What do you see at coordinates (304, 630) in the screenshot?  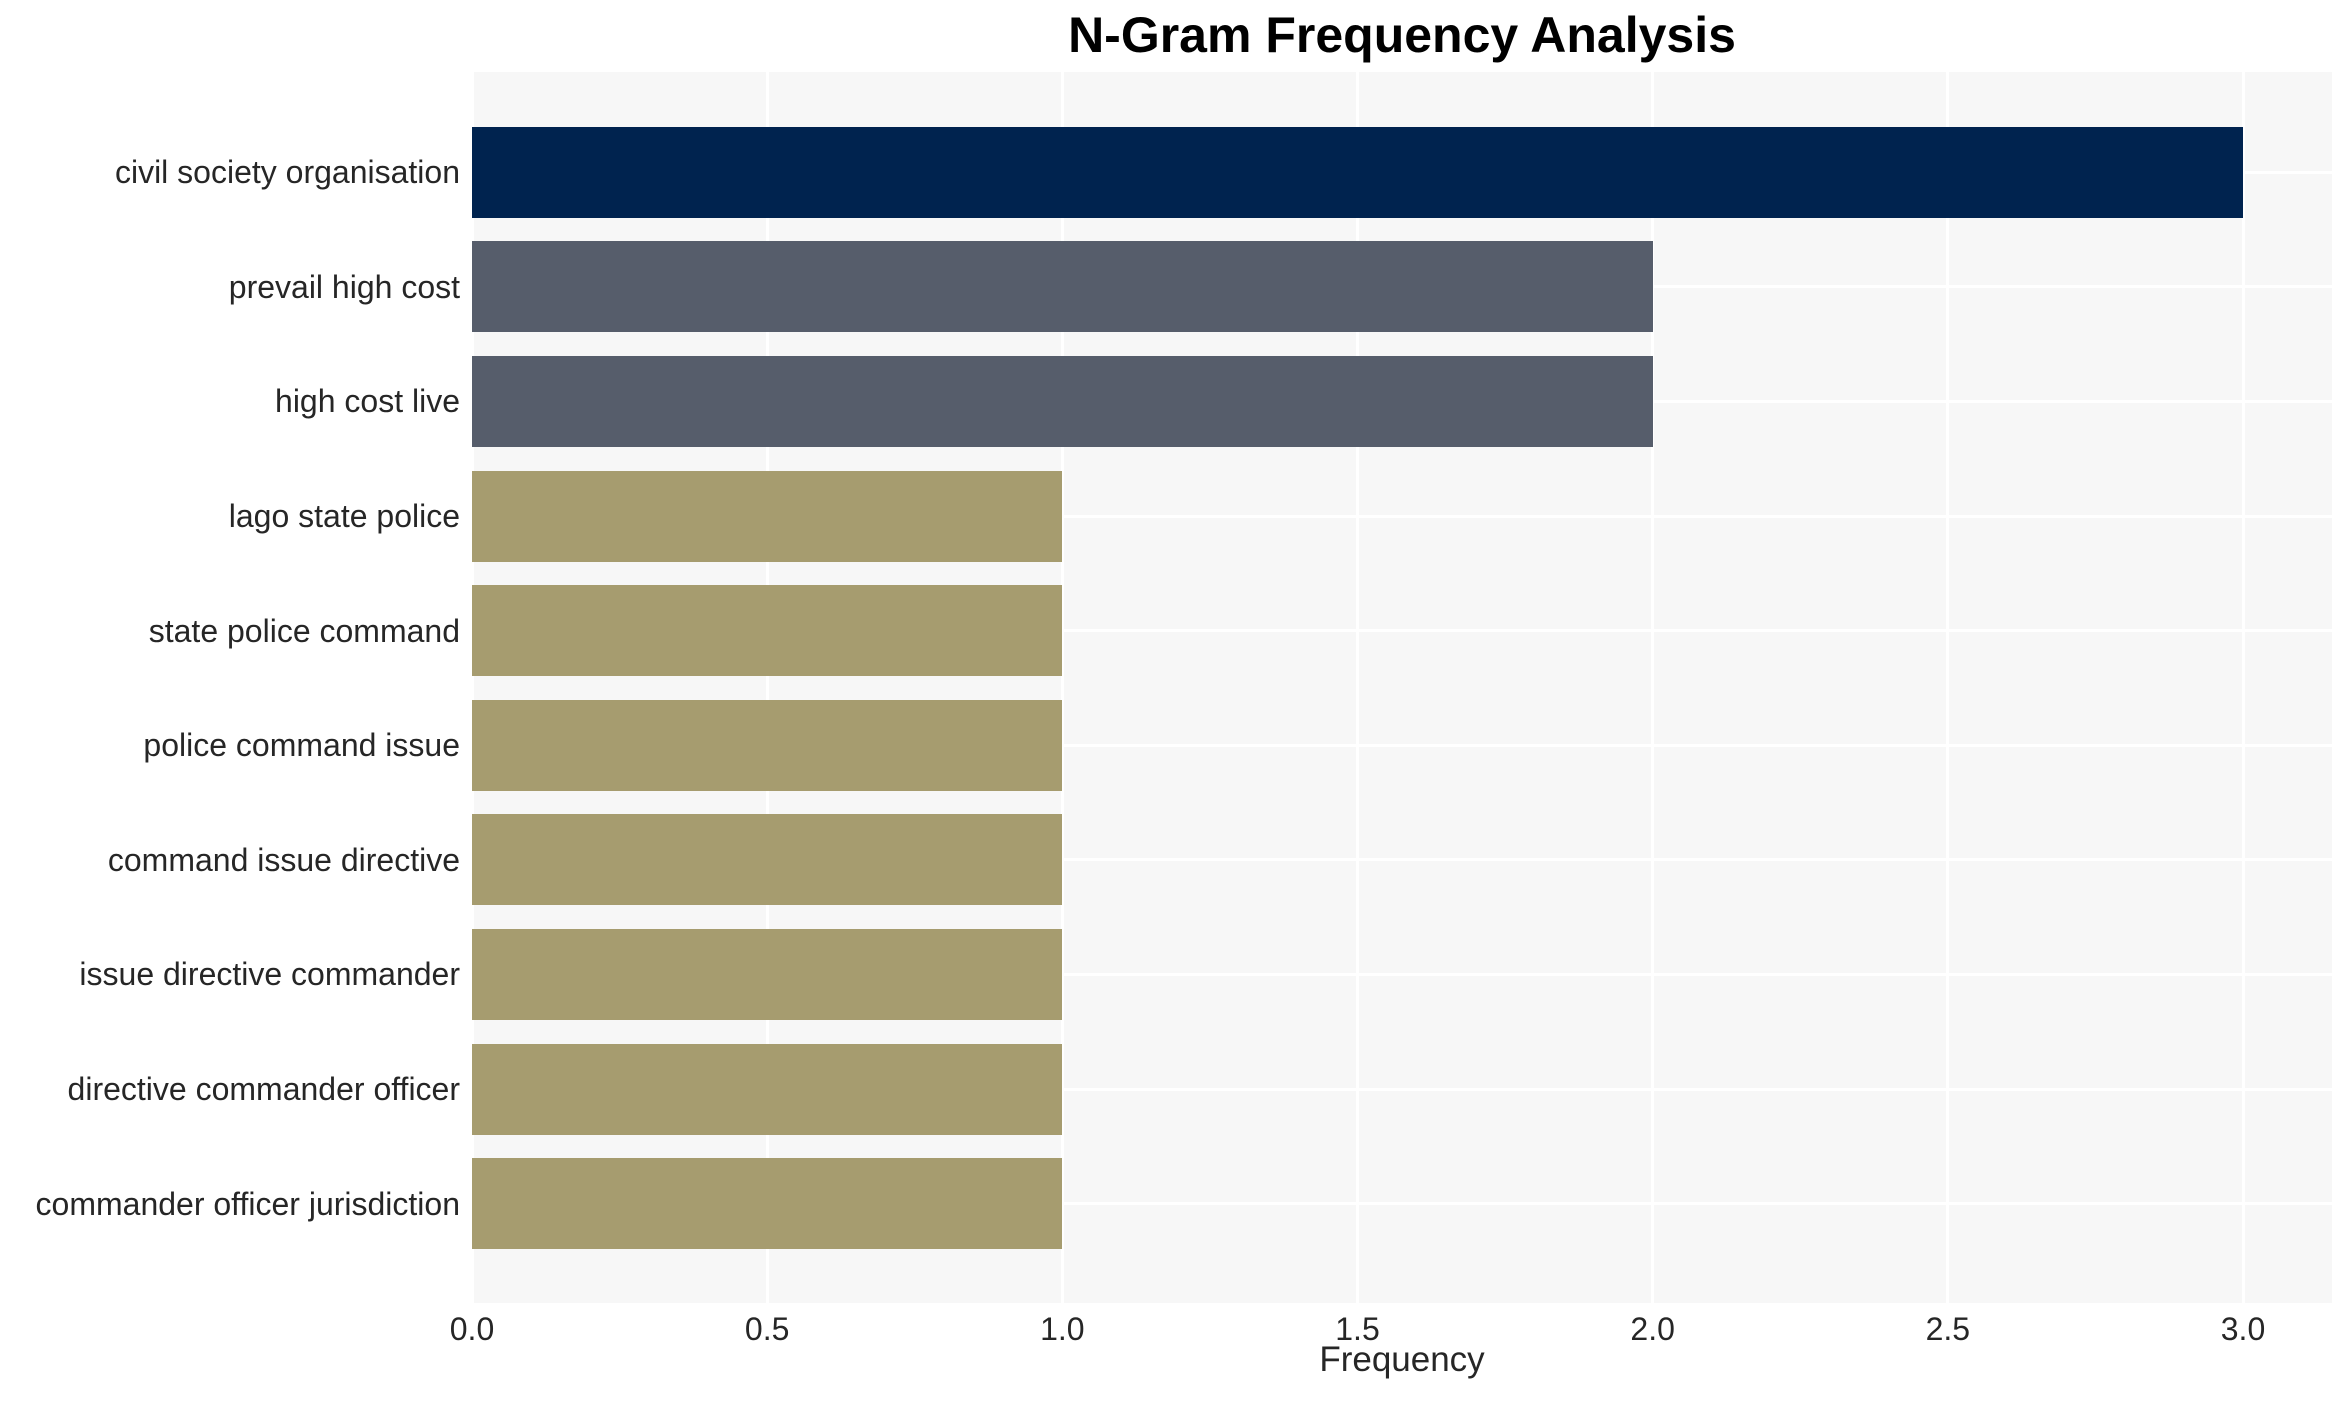 I see `y-tick-label: state police command` at bounding box center [304, 630].